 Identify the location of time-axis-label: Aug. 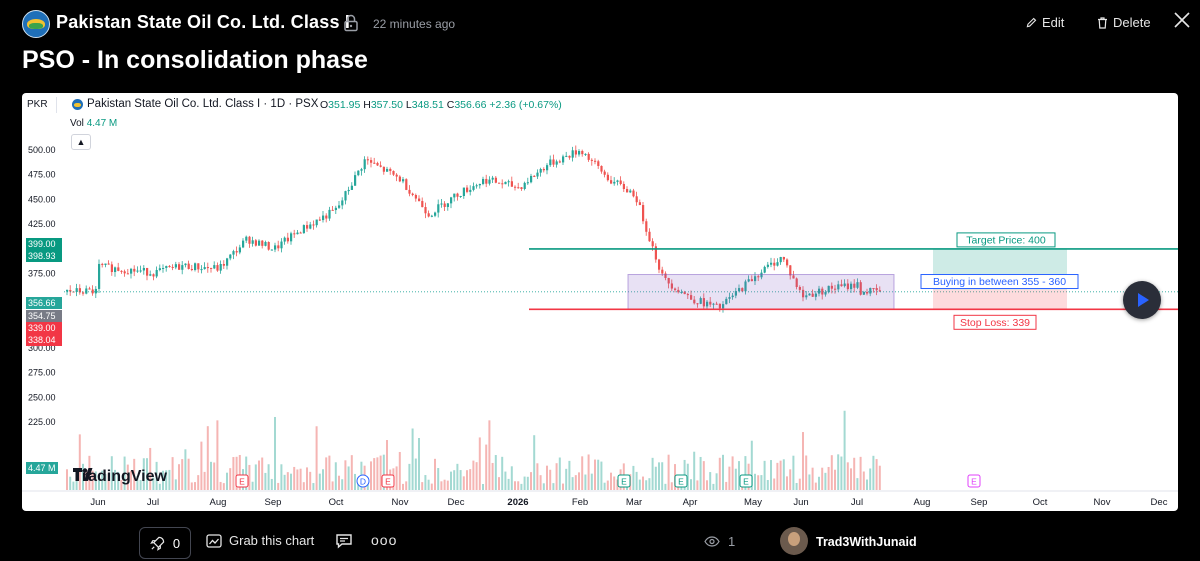
(922, 502).